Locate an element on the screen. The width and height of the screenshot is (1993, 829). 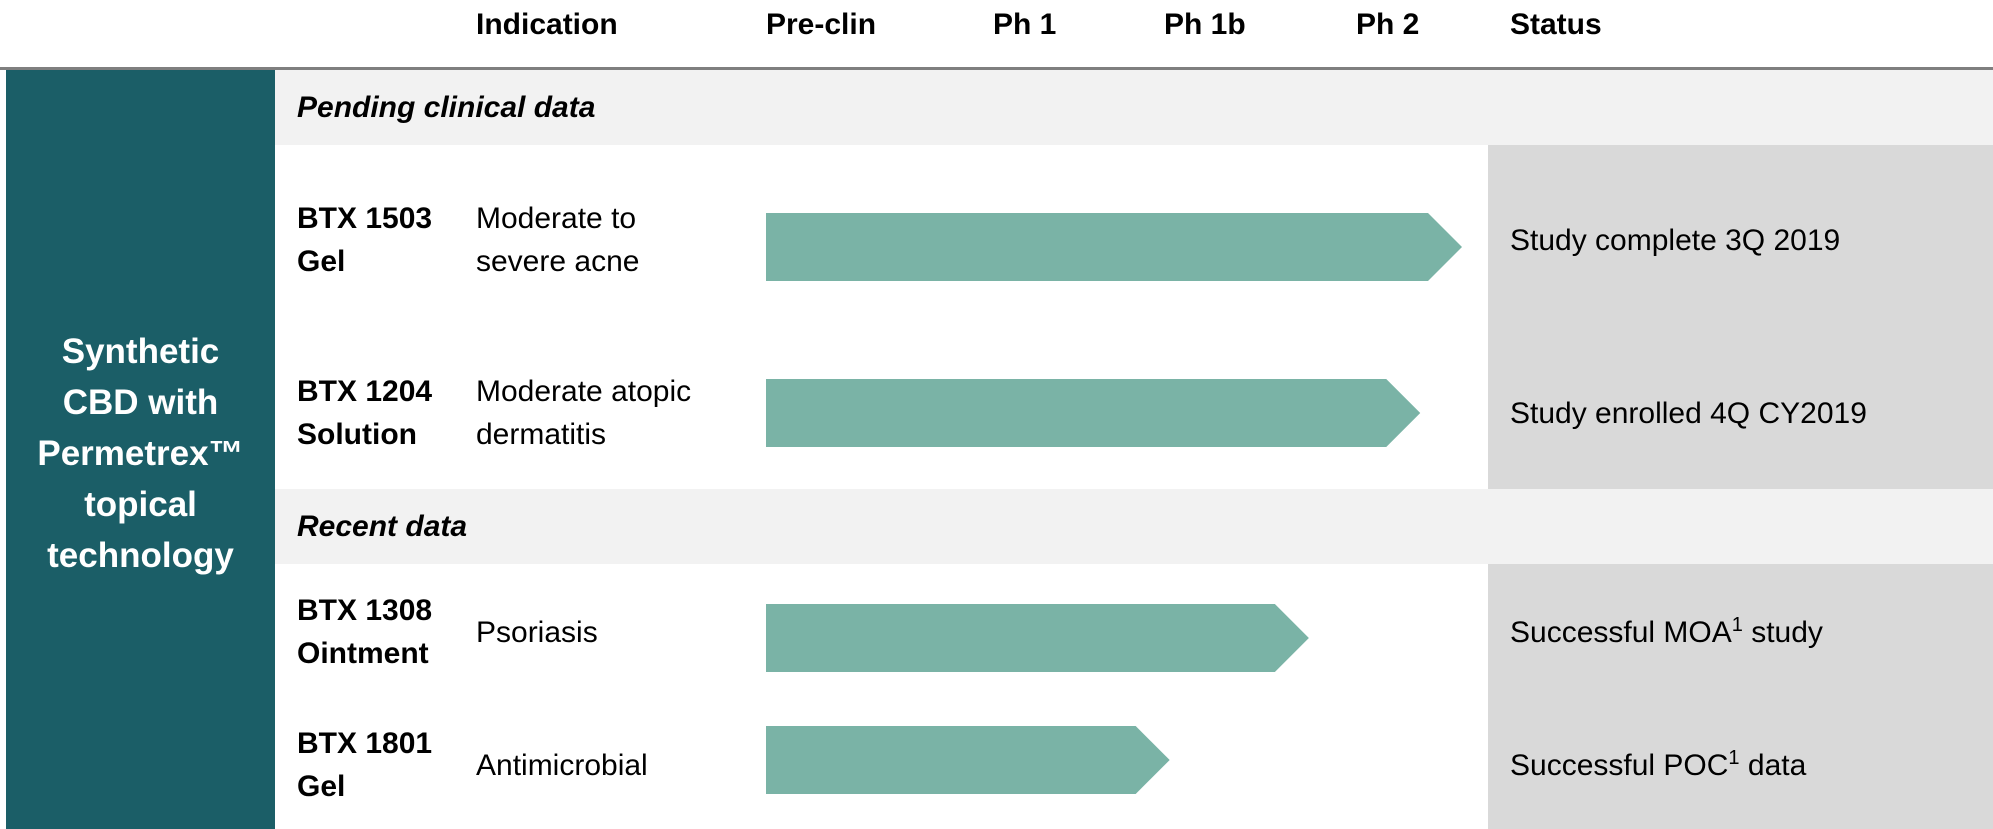
status-text: Study enrolled 4Q CY2019 is located at coordinates (1688, 413).